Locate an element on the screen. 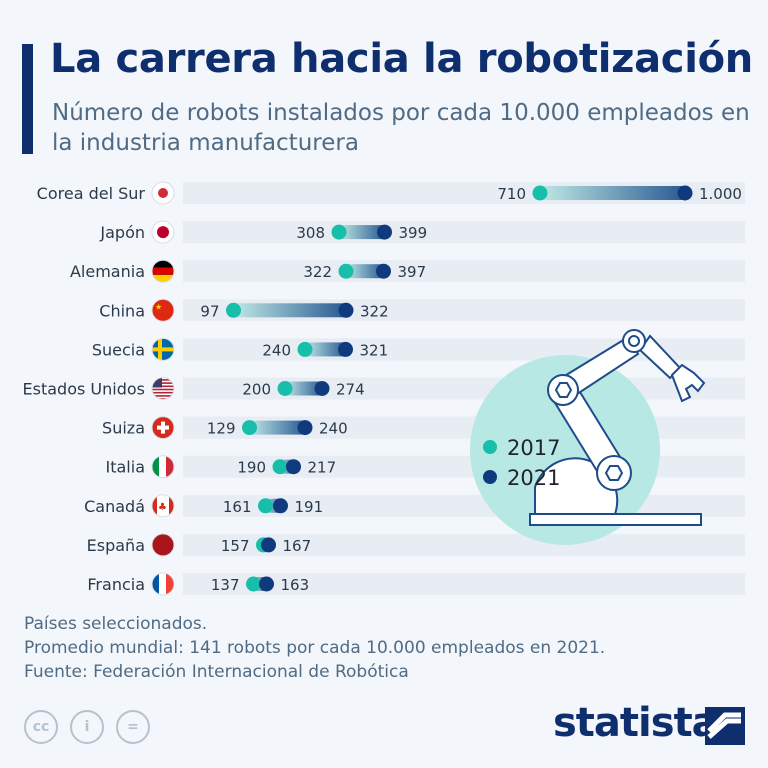 The image size is (768, 768). value-label-2021: 1.000 is located at coordinates (720, 194).